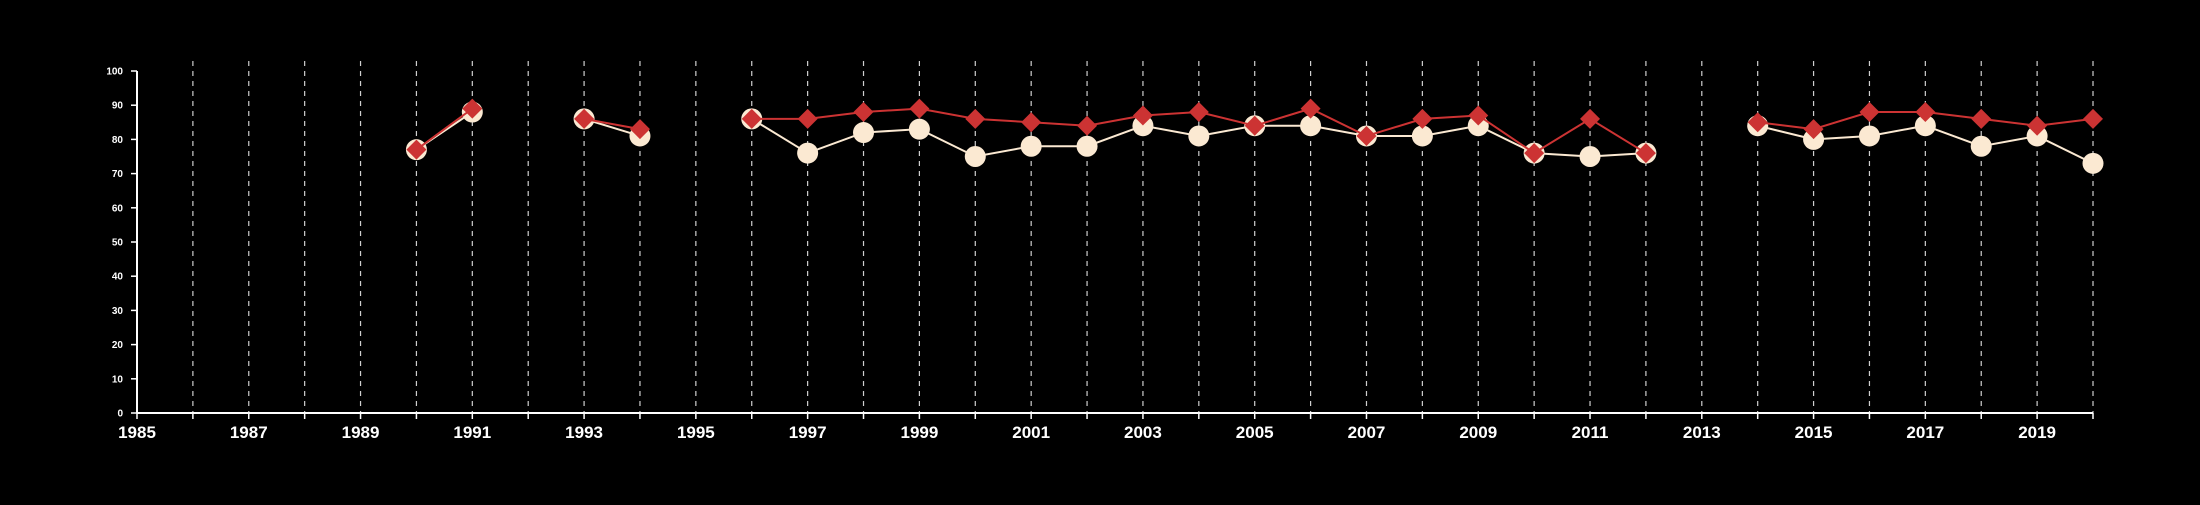  What do you see at coordinates (114, 72) in the screenshot?
I see `y-tick-label: 100` at bounding box center [114, 72].